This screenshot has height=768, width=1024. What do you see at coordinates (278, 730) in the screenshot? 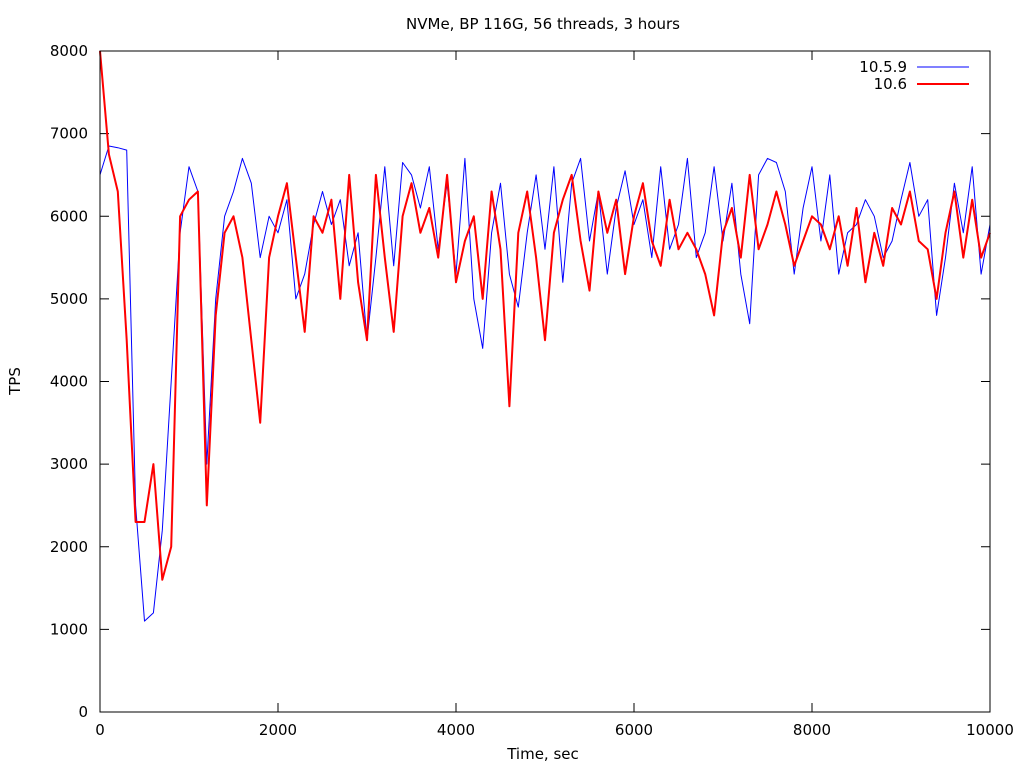
I see `x-tick-label: 2000` at bounding box center [278, 730].